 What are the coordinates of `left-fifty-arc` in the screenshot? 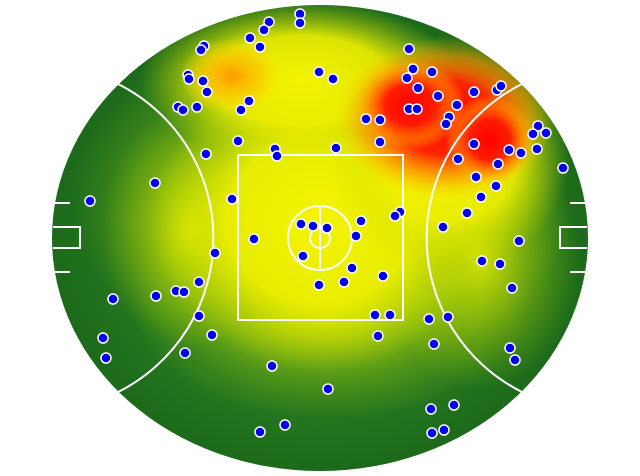 It's located at (166, 238).